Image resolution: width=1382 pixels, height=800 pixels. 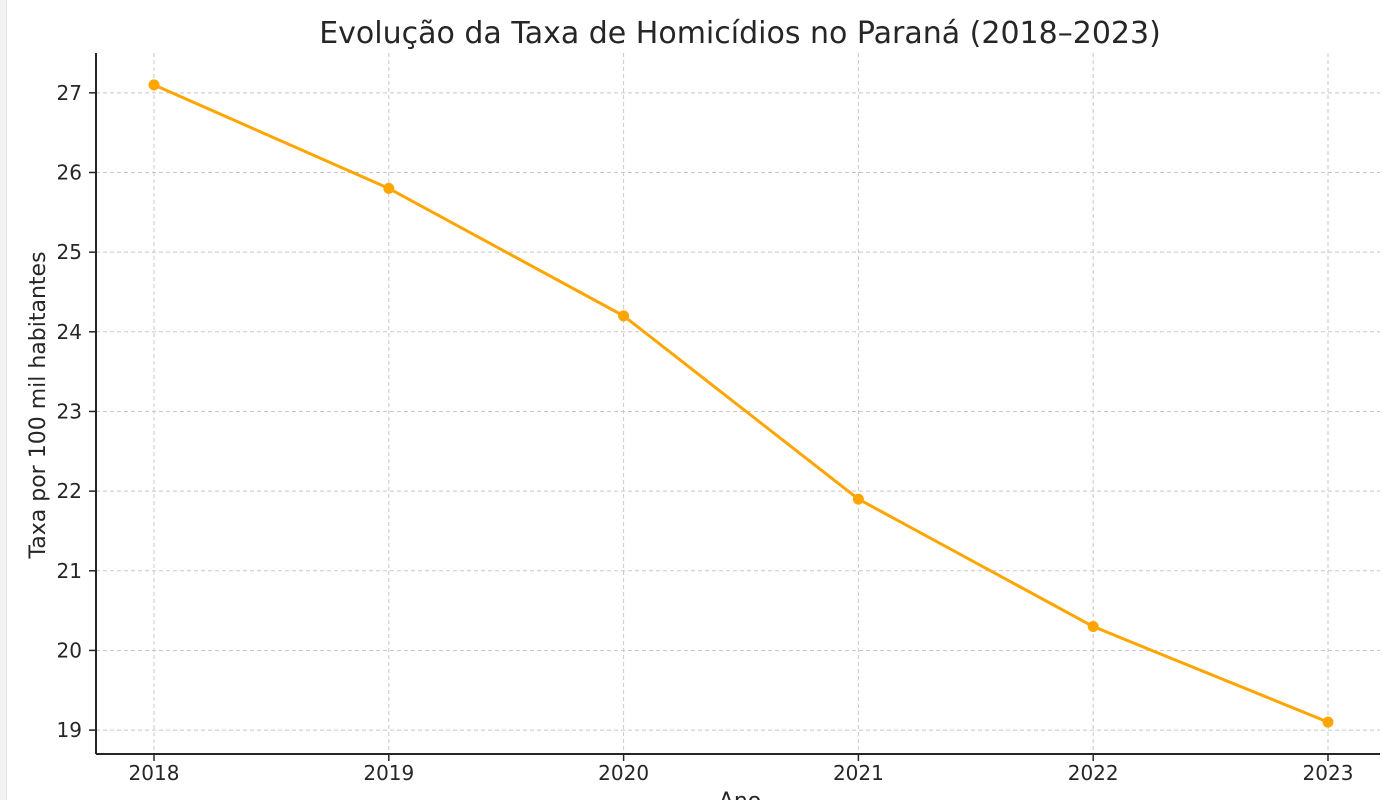 What do you see at coordinates (388, 773) in the screenshot?
I see `x-tick-label: 2019` at bounding box center [388, 773].